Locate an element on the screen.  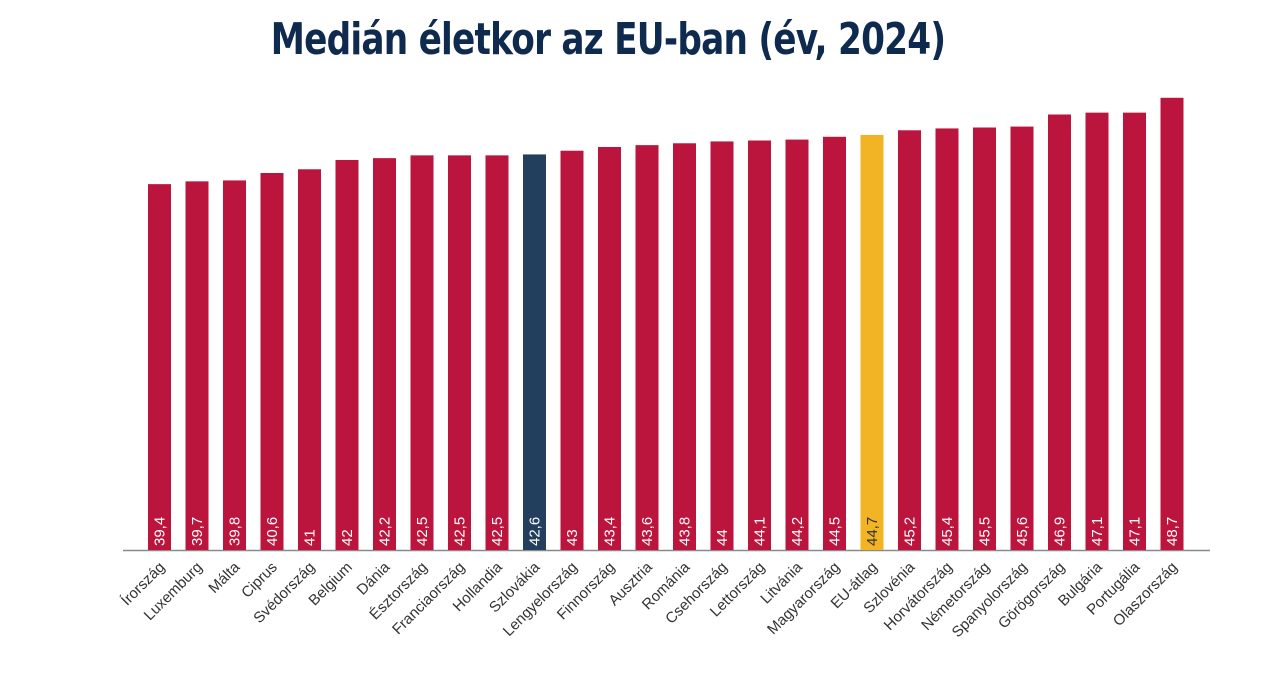
x-tick-label: Málta is located at coordinates (224, 577).